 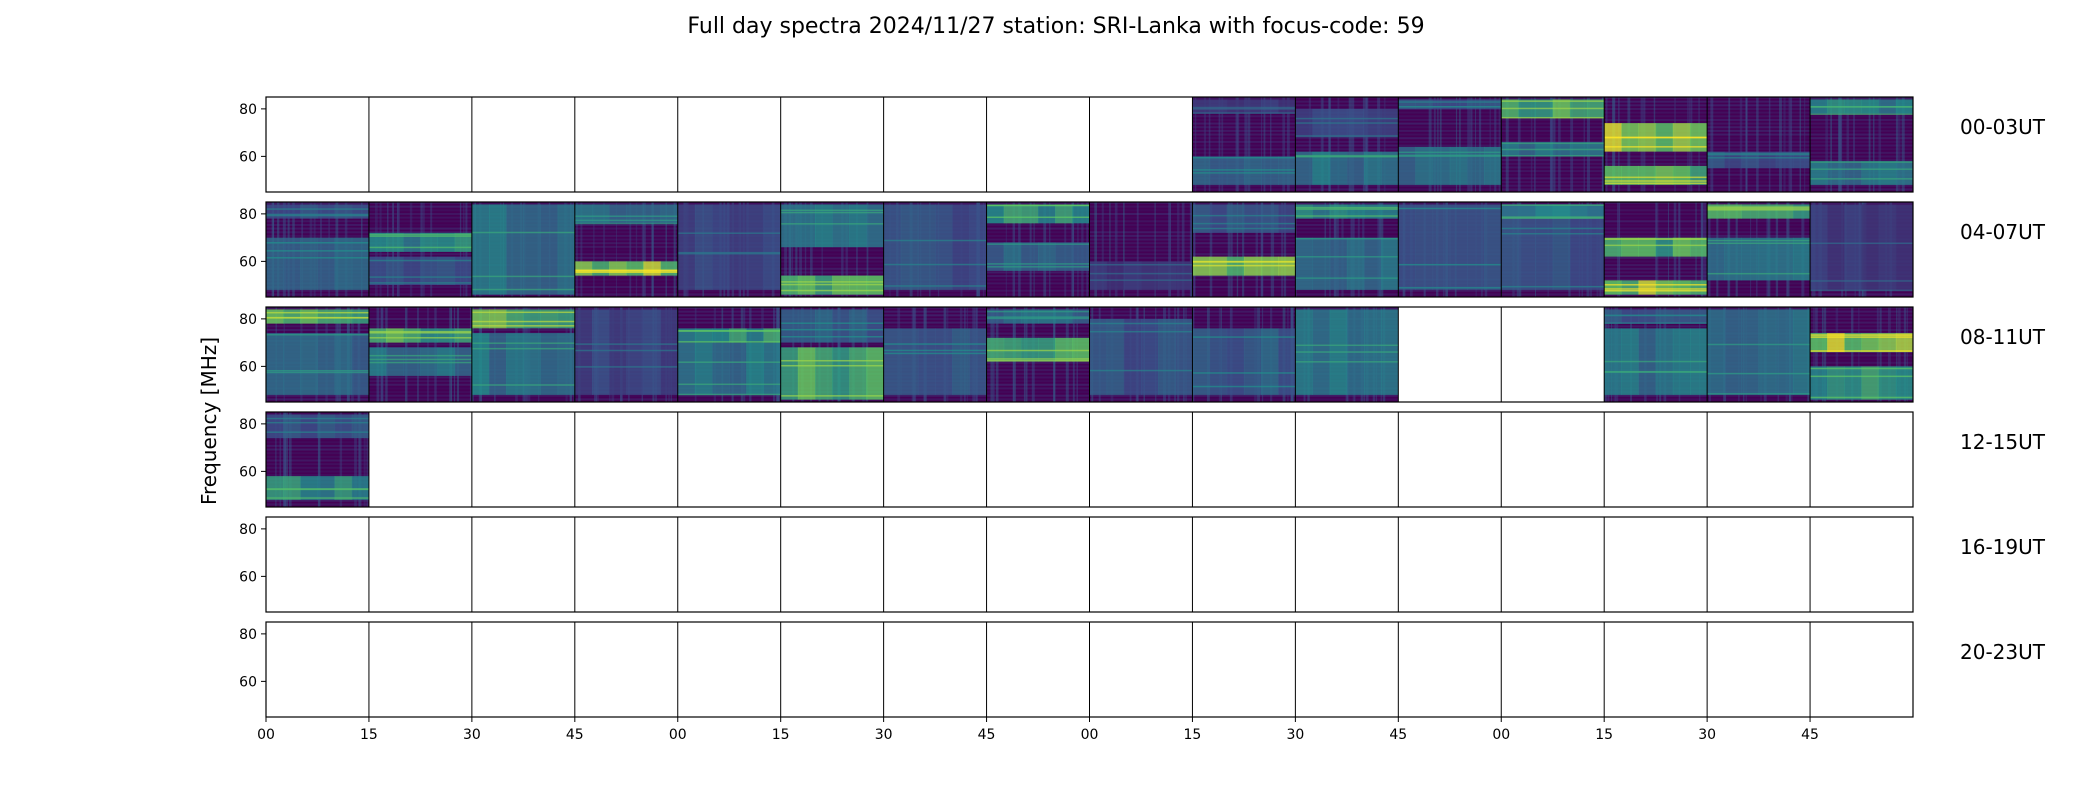 What do you see at coordinates (209, 421) in the screenshot?
I see `y-axis-label: Frequency [MHz]` at bounding box center [209, 421].